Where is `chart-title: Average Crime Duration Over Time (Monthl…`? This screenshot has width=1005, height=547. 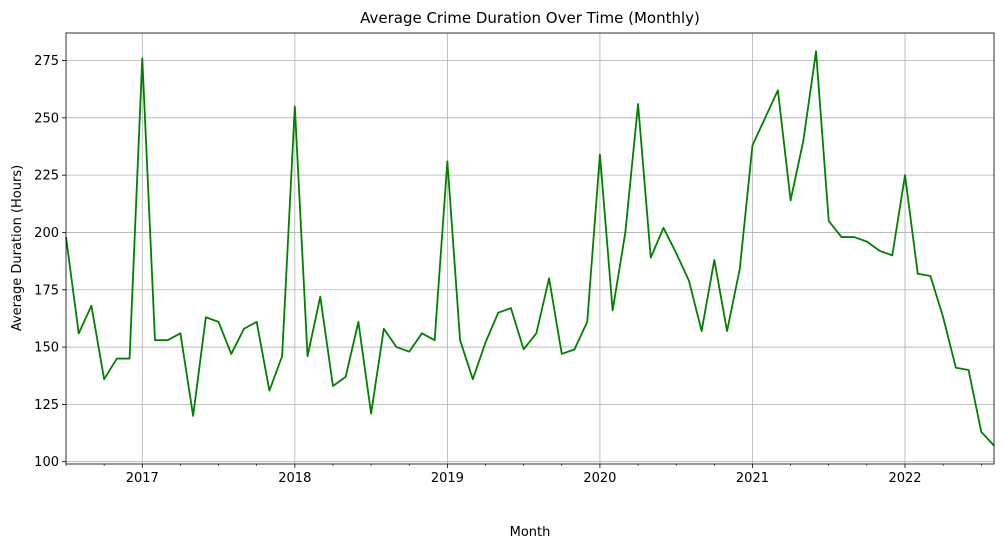
chart-title: Average Crime Duration Over Time (Monthl… is located at coordinates (530, 18).